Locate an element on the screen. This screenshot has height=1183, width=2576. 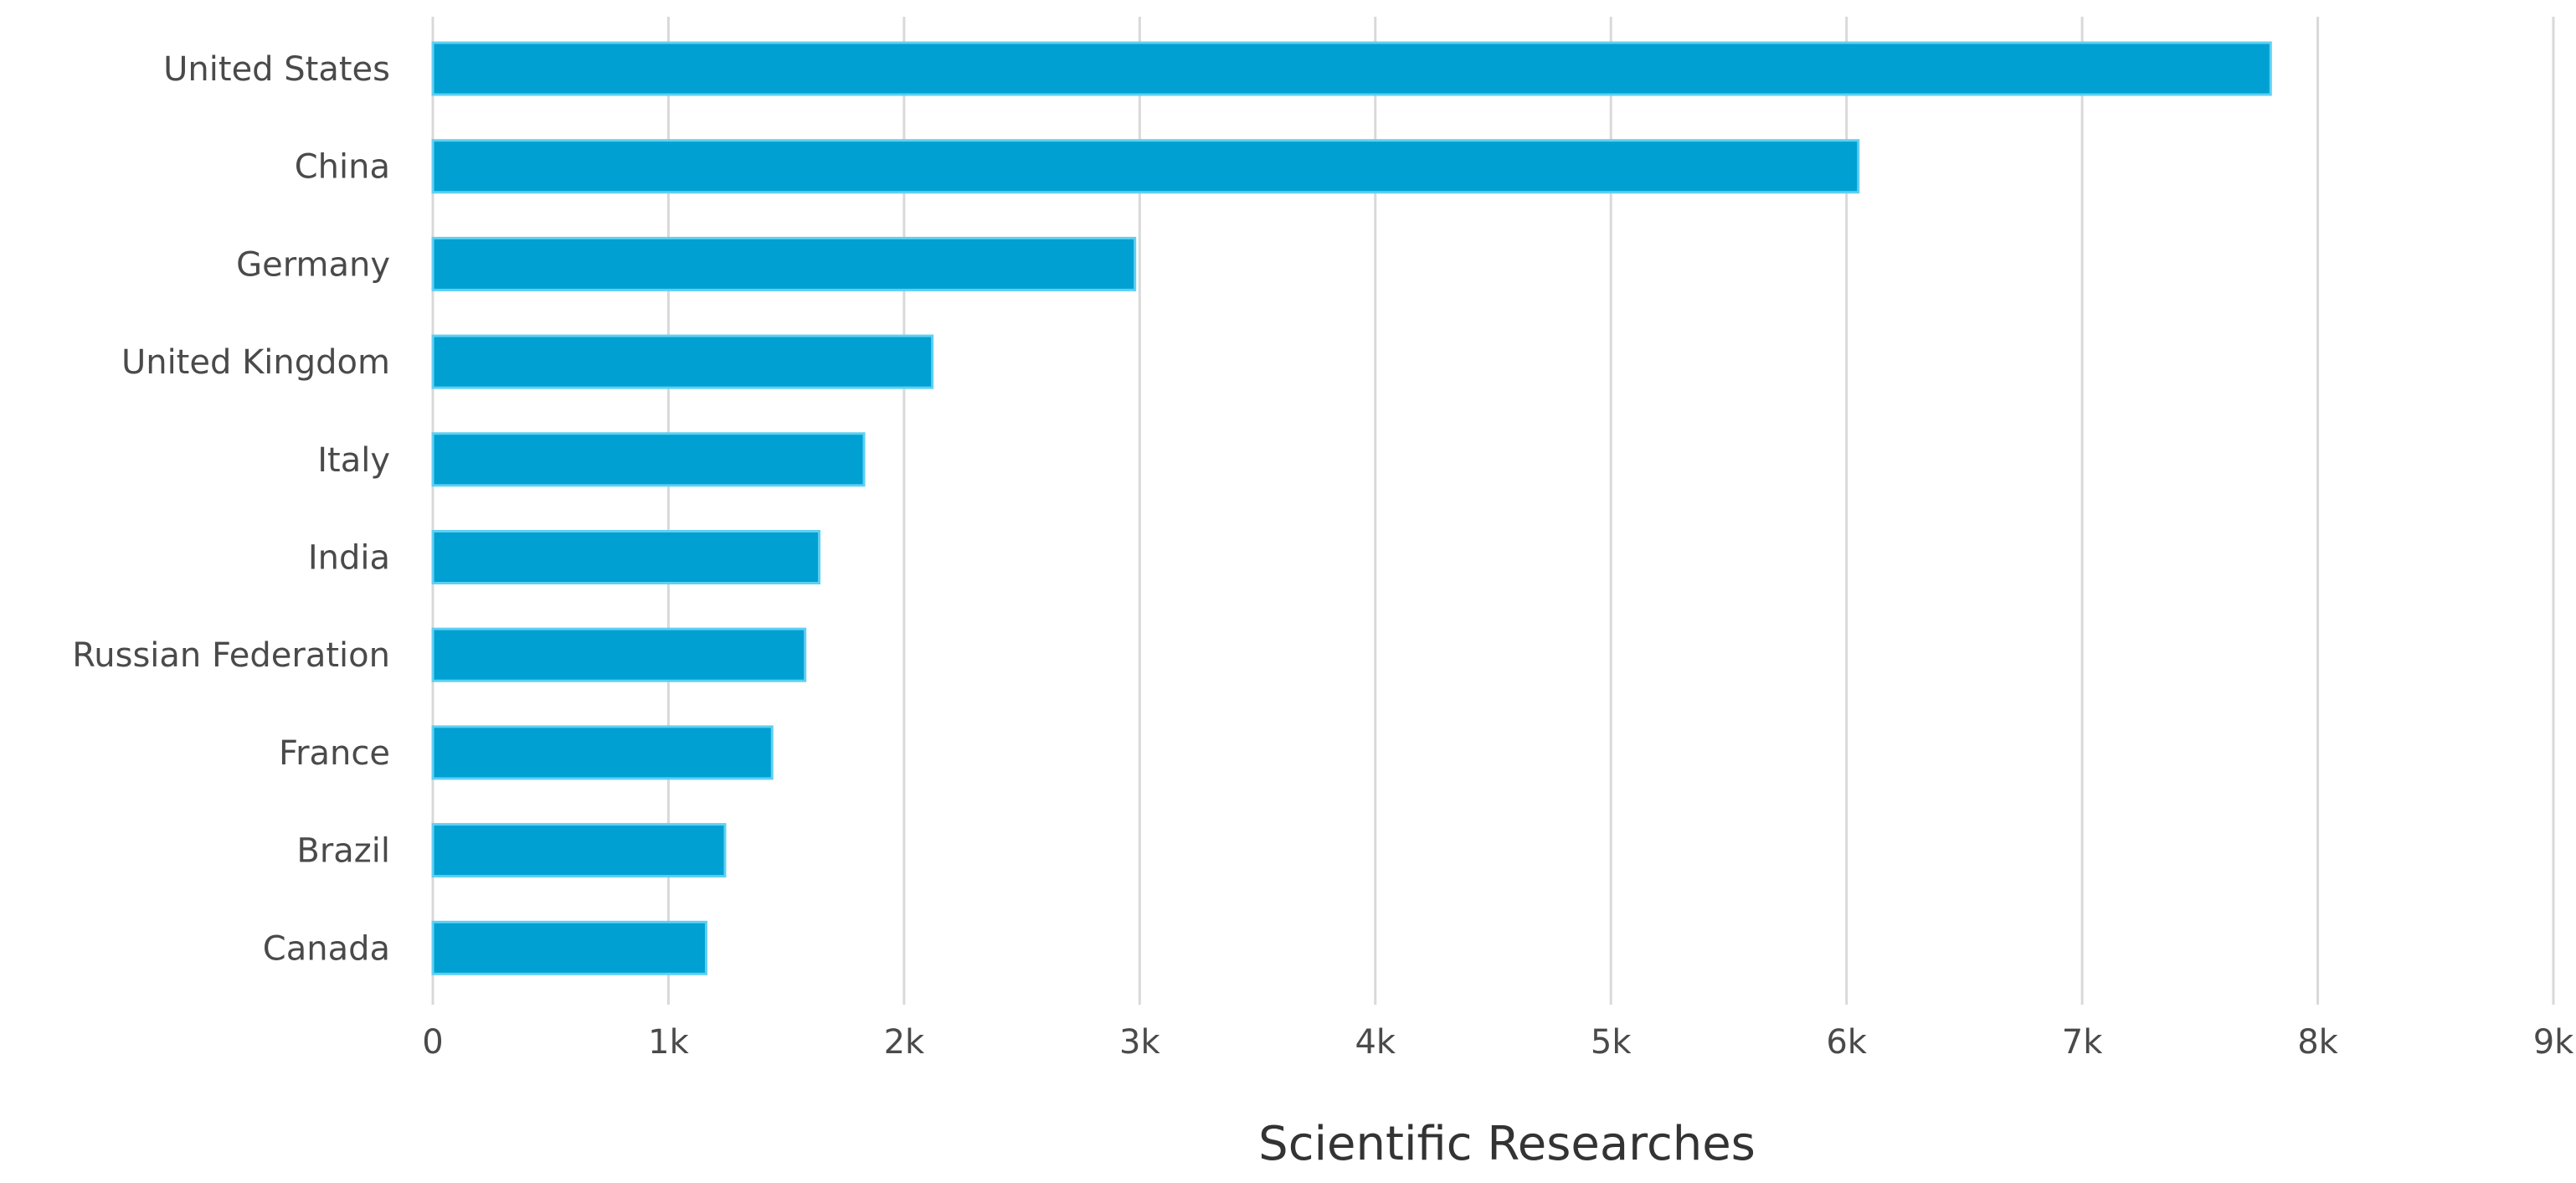
category-label: France is located at coordinates (335, 753).